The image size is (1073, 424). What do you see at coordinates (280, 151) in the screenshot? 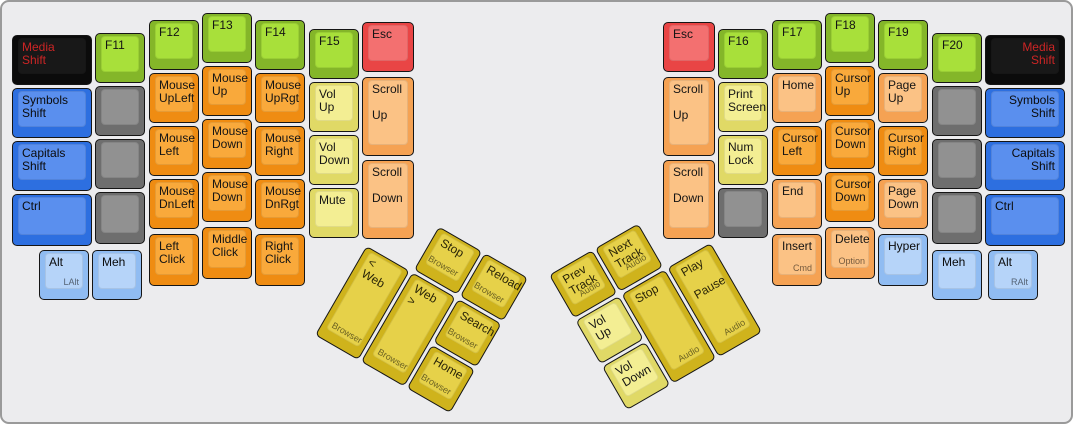
I see `key-mouse-right: Mouse Right` at bounding box center [280, 151].